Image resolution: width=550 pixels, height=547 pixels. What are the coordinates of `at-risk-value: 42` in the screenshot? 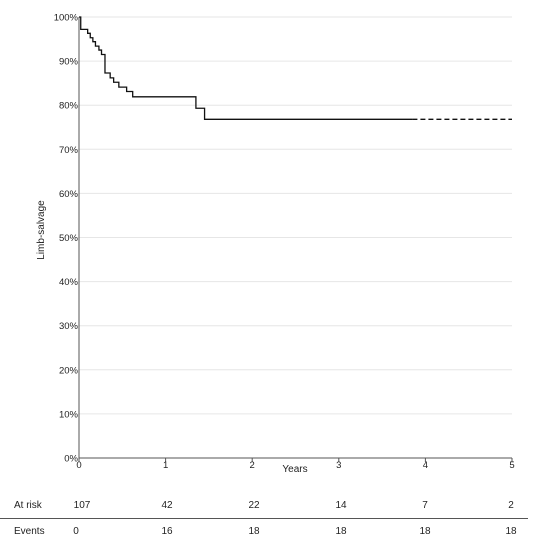 It's located at (167, 505).